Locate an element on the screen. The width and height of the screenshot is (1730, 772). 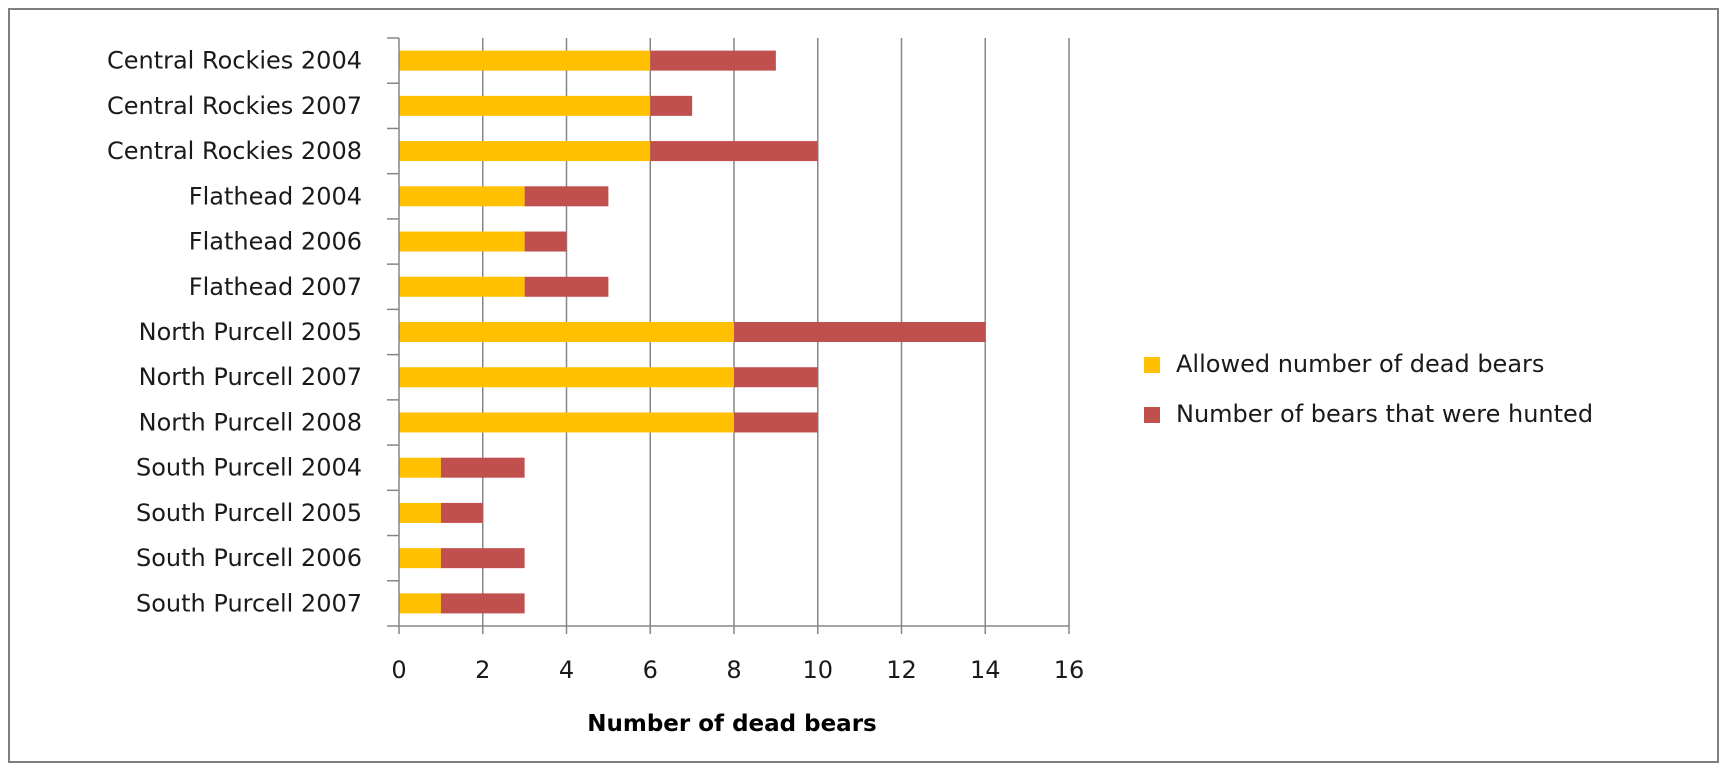
category-label: Flathead 2006 is located at coordinates (275, 242).